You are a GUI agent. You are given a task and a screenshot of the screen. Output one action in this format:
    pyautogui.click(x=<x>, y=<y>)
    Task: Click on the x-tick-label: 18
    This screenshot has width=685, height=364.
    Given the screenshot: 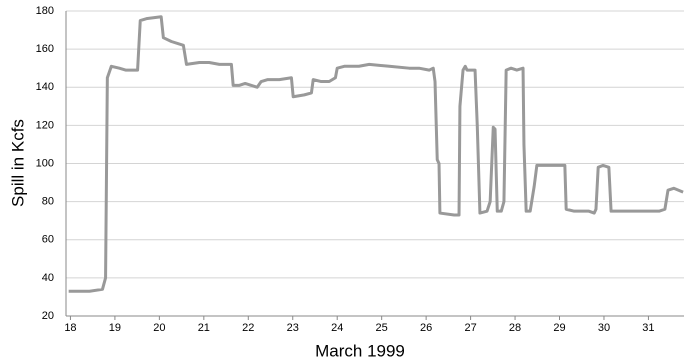 What is the action you would take?
    pyautogui.click(x=70, y=328)
    